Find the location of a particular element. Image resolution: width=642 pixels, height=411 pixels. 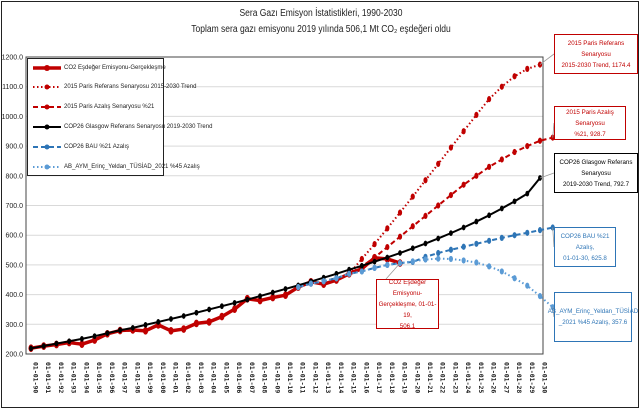

callout-text-line: COP26 BAU %21 Azalış, is located at coordinates (585, 241).